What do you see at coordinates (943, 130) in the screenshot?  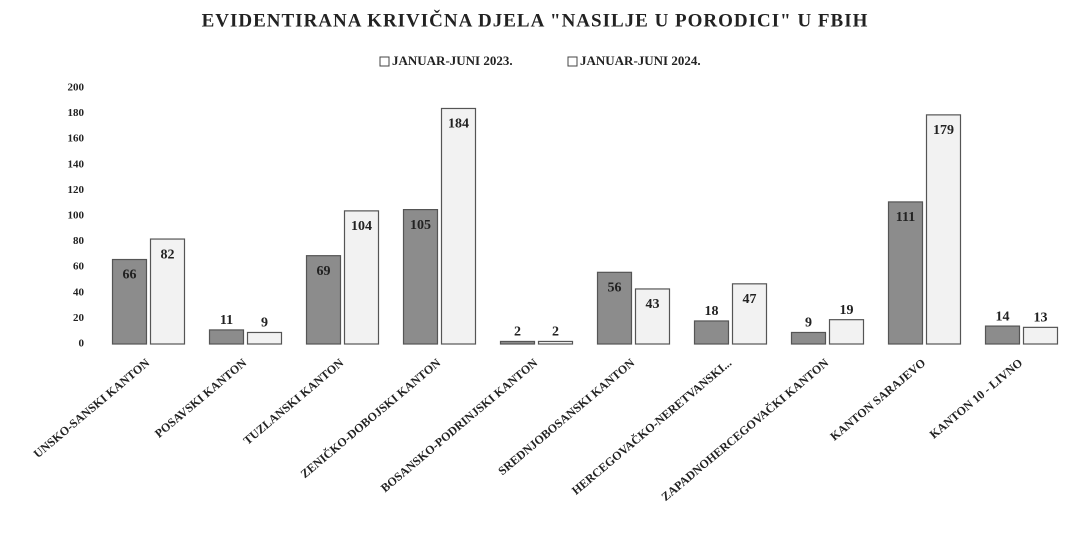 I see `value-label: 179` at bounding box center [943, 130].